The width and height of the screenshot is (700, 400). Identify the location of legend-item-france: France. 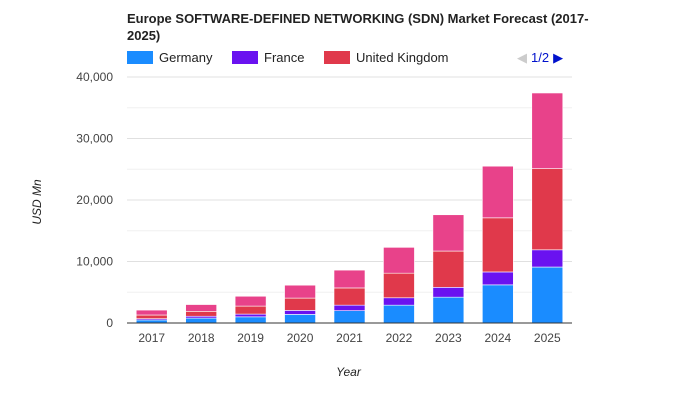
(268, 57).